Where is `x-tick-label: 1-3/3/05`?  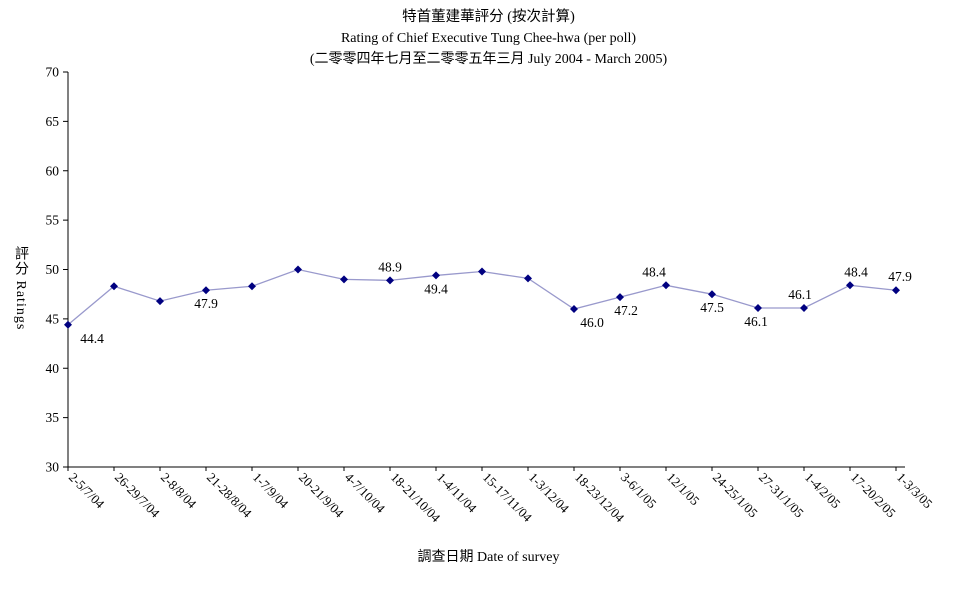 x-tick-label: 1-3/3/05 is located at coordinates (915, 491).